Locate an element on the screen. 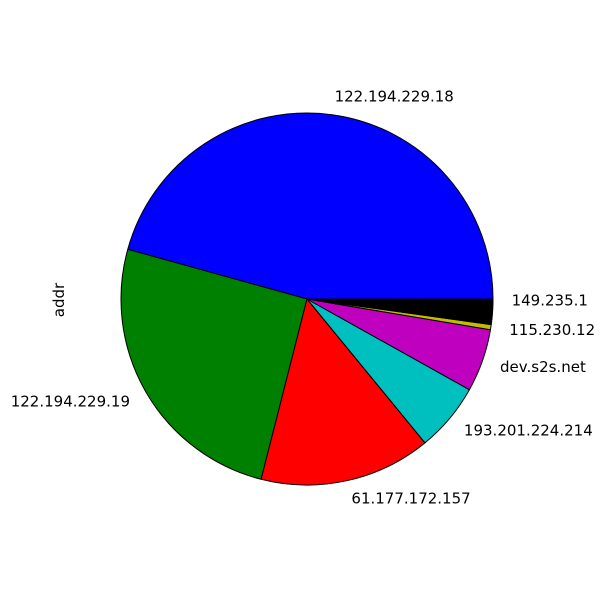 Image resolution: width=600 pixels, height=600 pixels. slice-label: 122.194.229.18 is located at coordinates (394, 96).